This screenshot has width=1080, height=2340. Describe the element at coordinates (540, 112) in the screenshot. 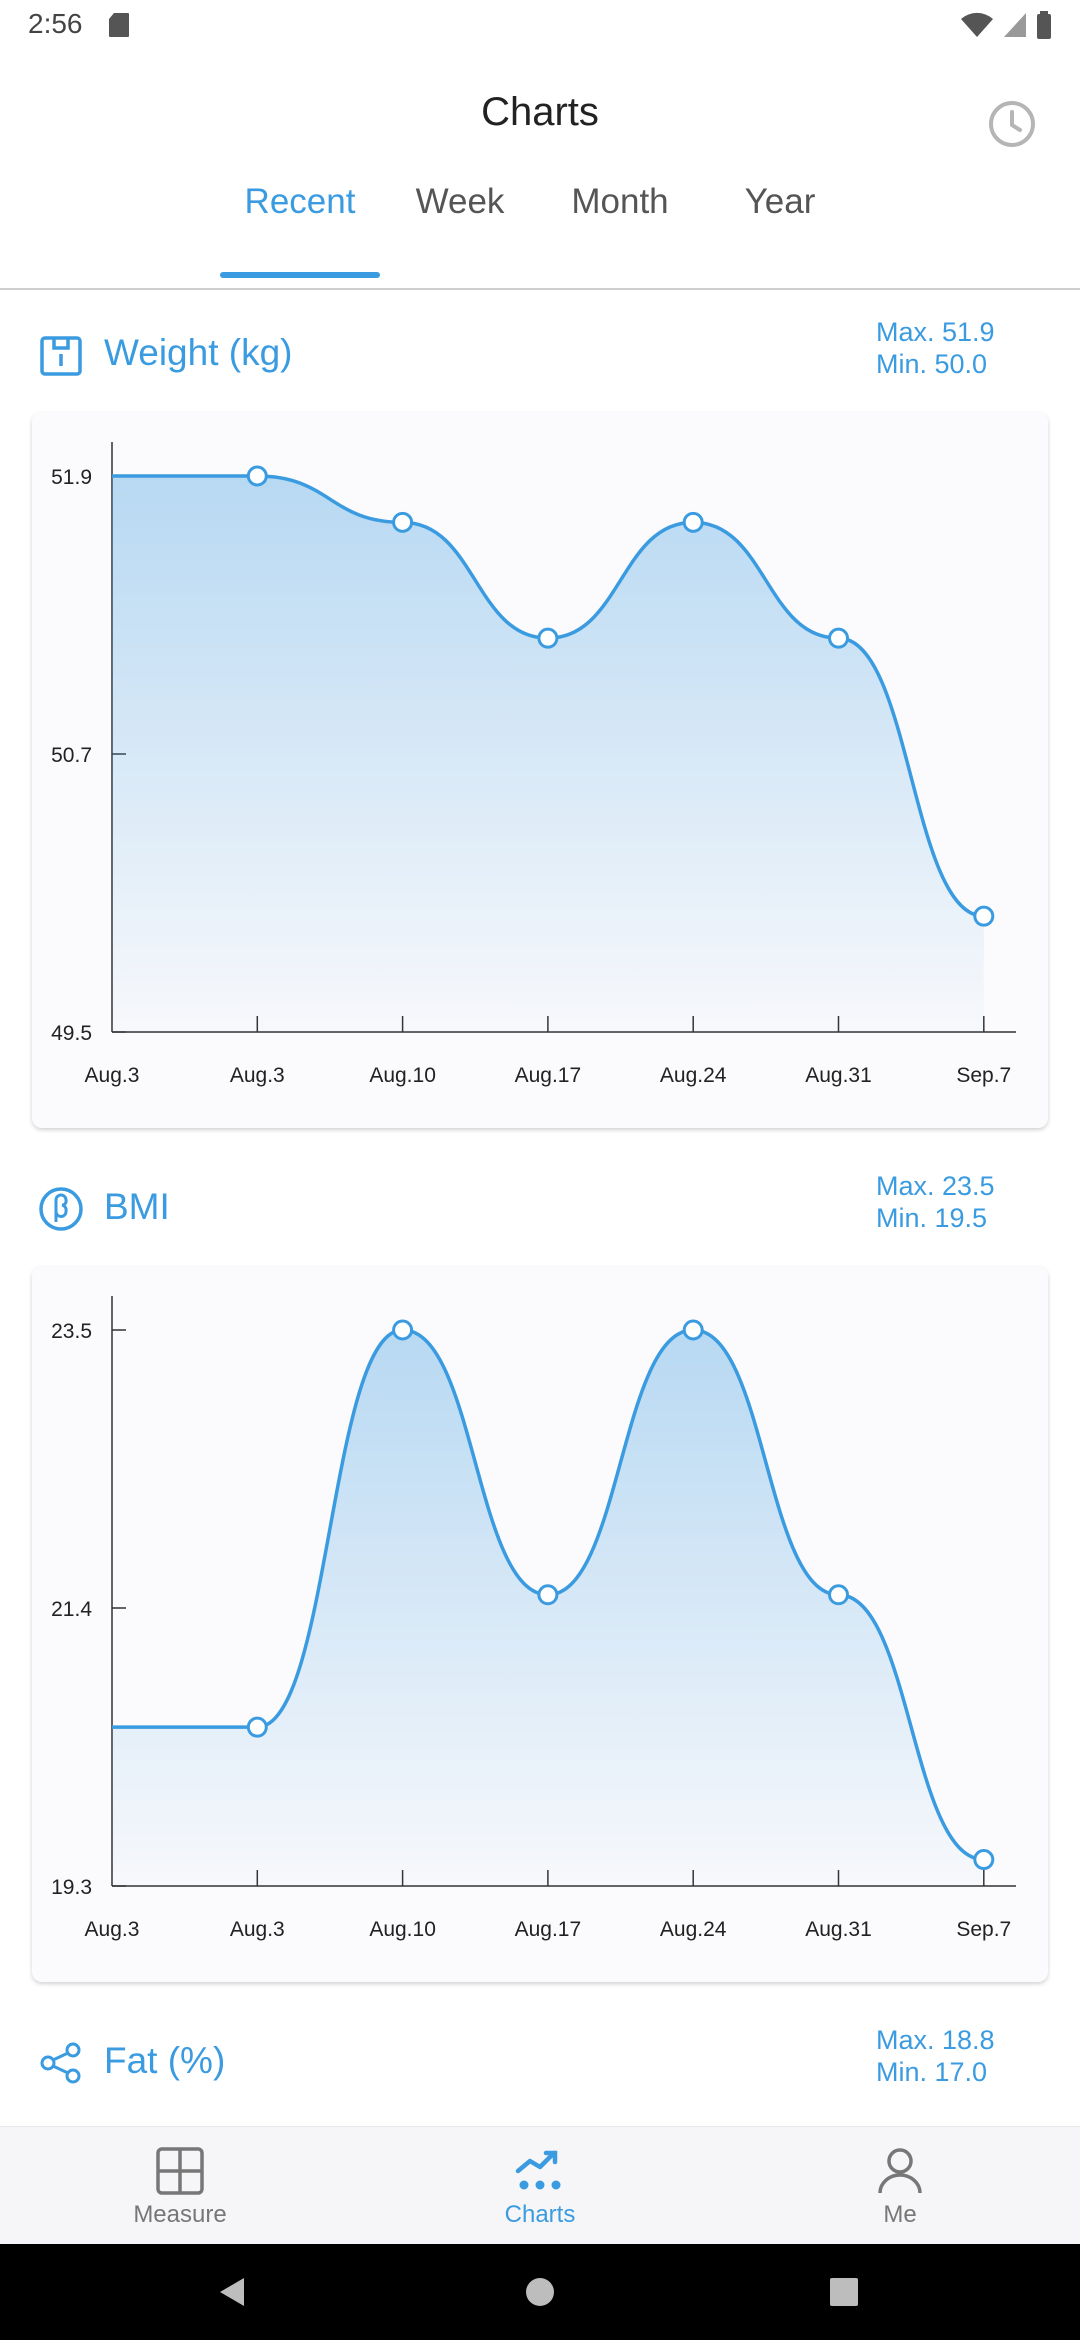

I see `page-title: Charts` at that location.